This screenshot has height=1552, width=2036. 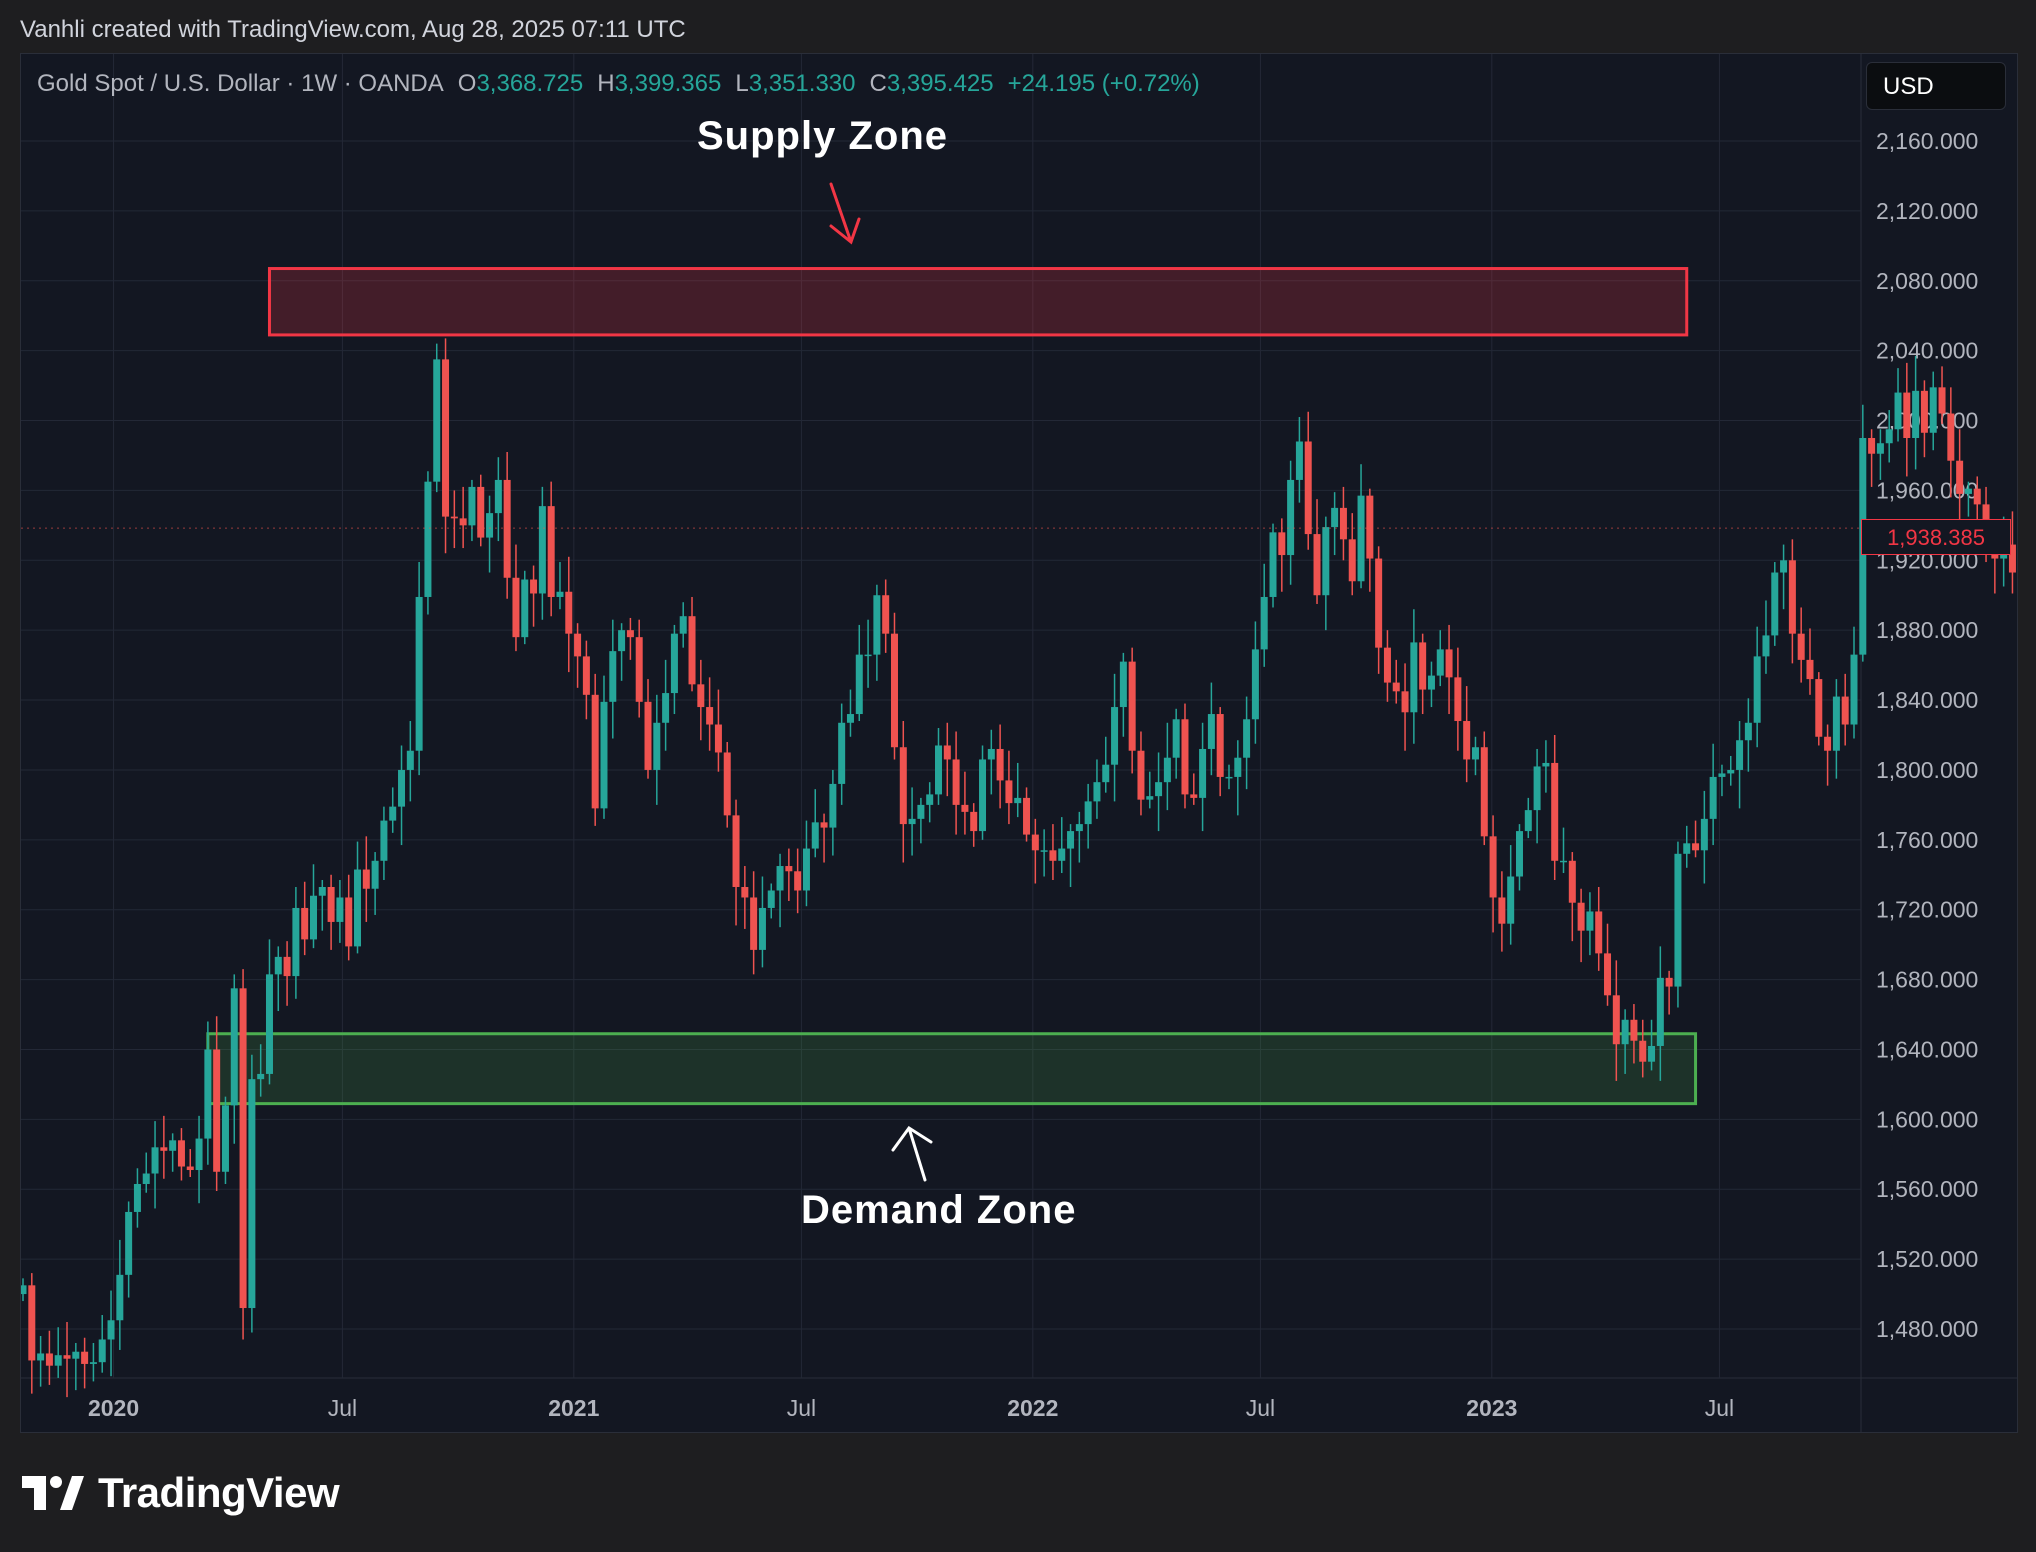 I want to click on y-tick-label: 1,800.000, so click(x=1927, y=770).